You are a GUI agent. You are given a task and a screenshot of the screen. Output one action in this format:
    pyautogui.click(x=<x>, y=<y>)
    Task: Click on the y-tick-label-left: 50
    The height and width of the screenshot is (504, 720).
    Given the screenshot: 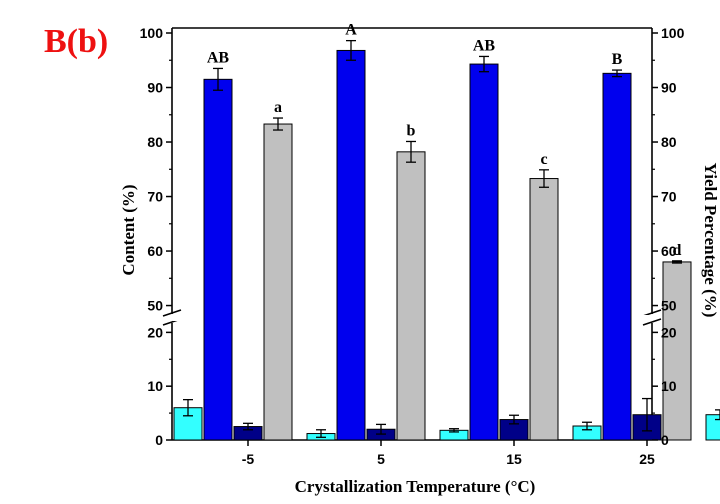 What is the action you would take?
    pyautogui.click(x=155, y=306)
    